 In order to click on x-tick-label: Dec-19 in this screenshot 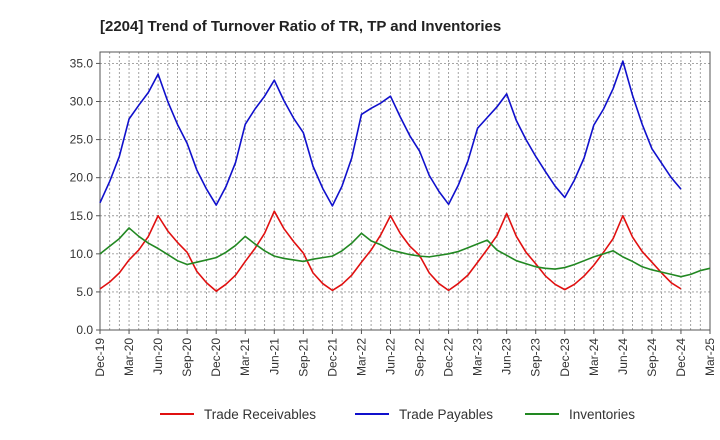, I will do `click(100, 357)`.